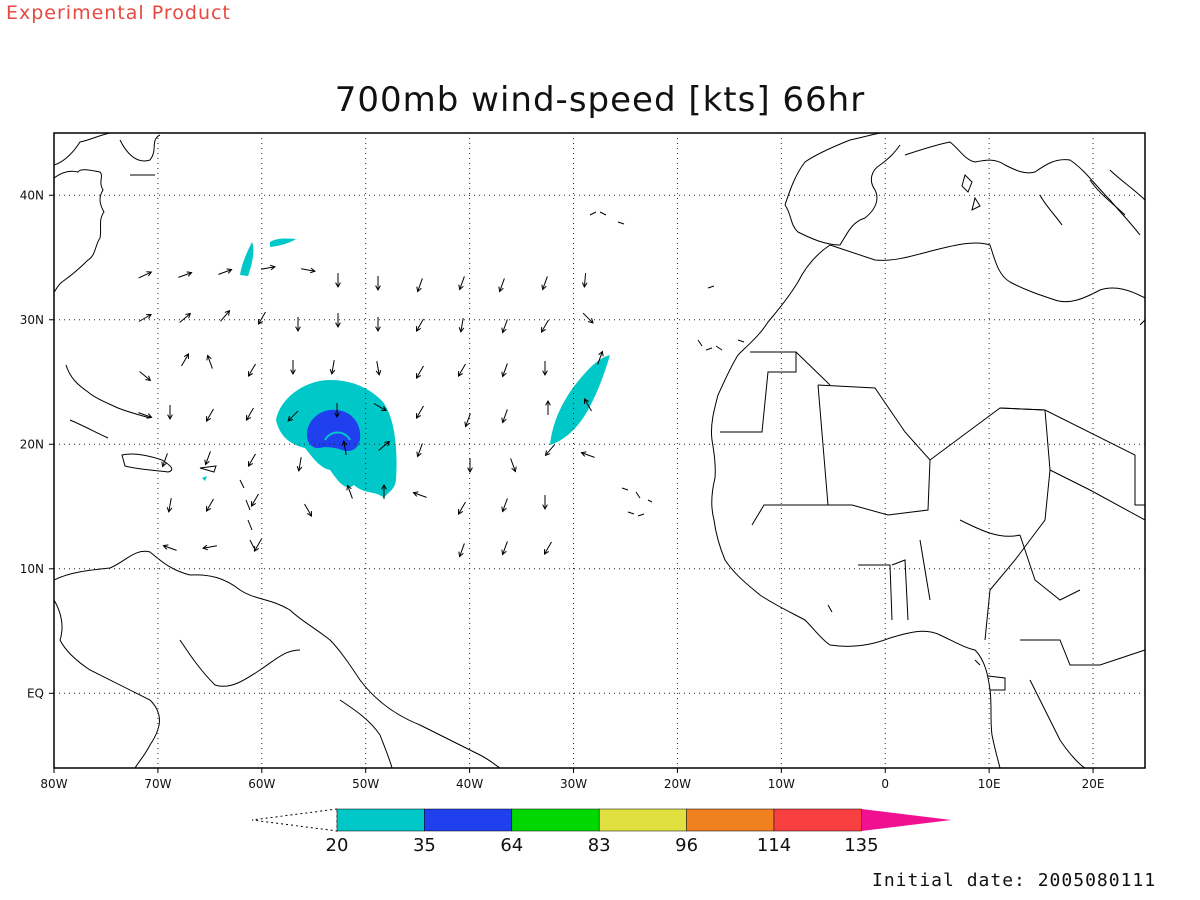 The width and height of the screenshot is (1200, 900). I want to click on wind-shade-cyan-band, so click(580, 400).